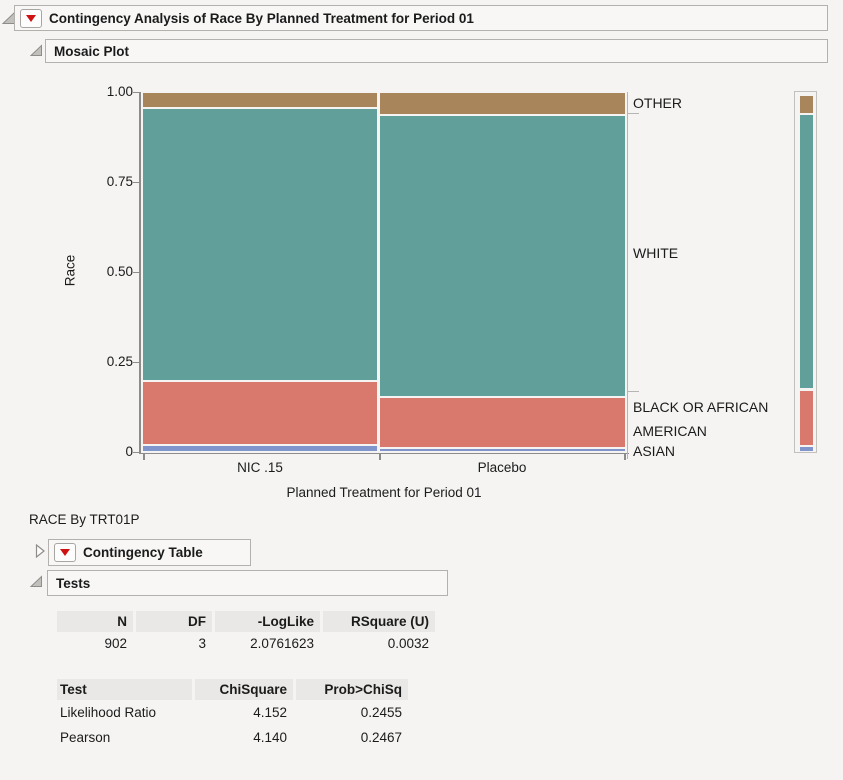 This screenshot has width=843, height=780. What do you see at coordinates (270, 712) in the screenshot?
I see `cell: 4.152` at bounding box center [270, 712].